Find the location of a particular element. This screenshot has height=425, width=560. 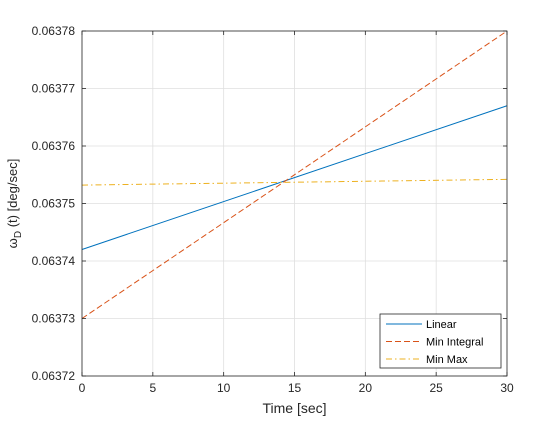

y-tick-label-6: 0.06378 is located at coordinates (54, 31).